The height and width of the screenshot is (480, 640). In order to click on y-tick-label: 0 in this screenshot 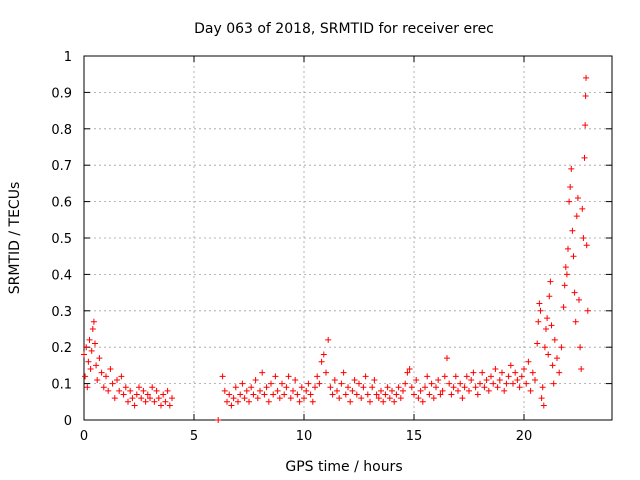, I will do `click(68, 421)`.